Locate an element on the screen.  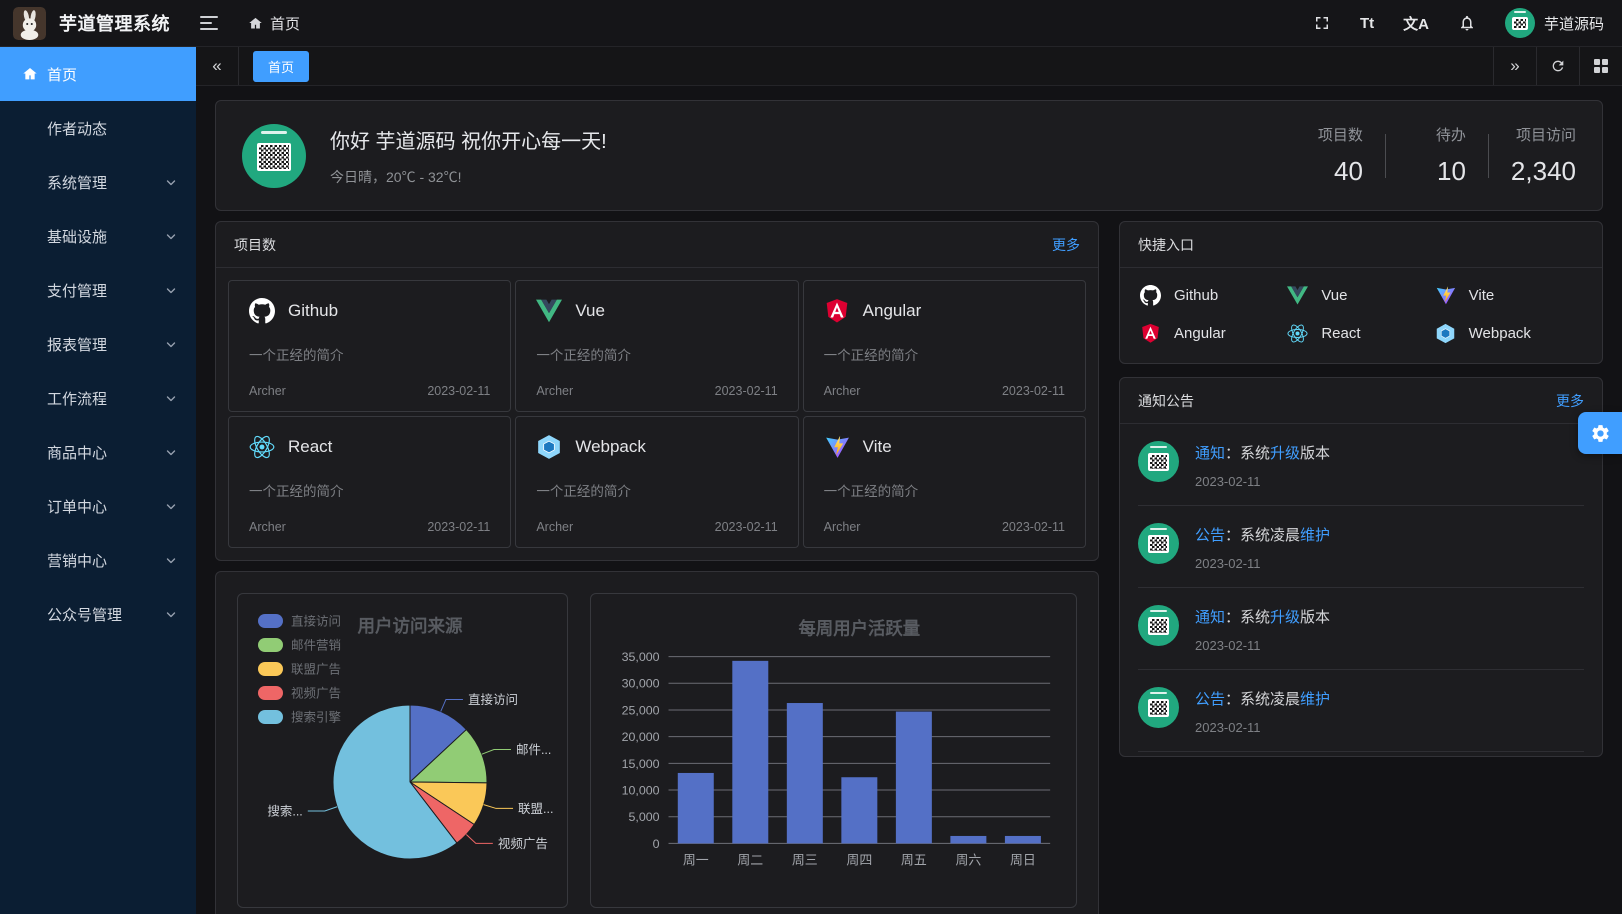
user-avatar-large is located at coordinates (274, 155).